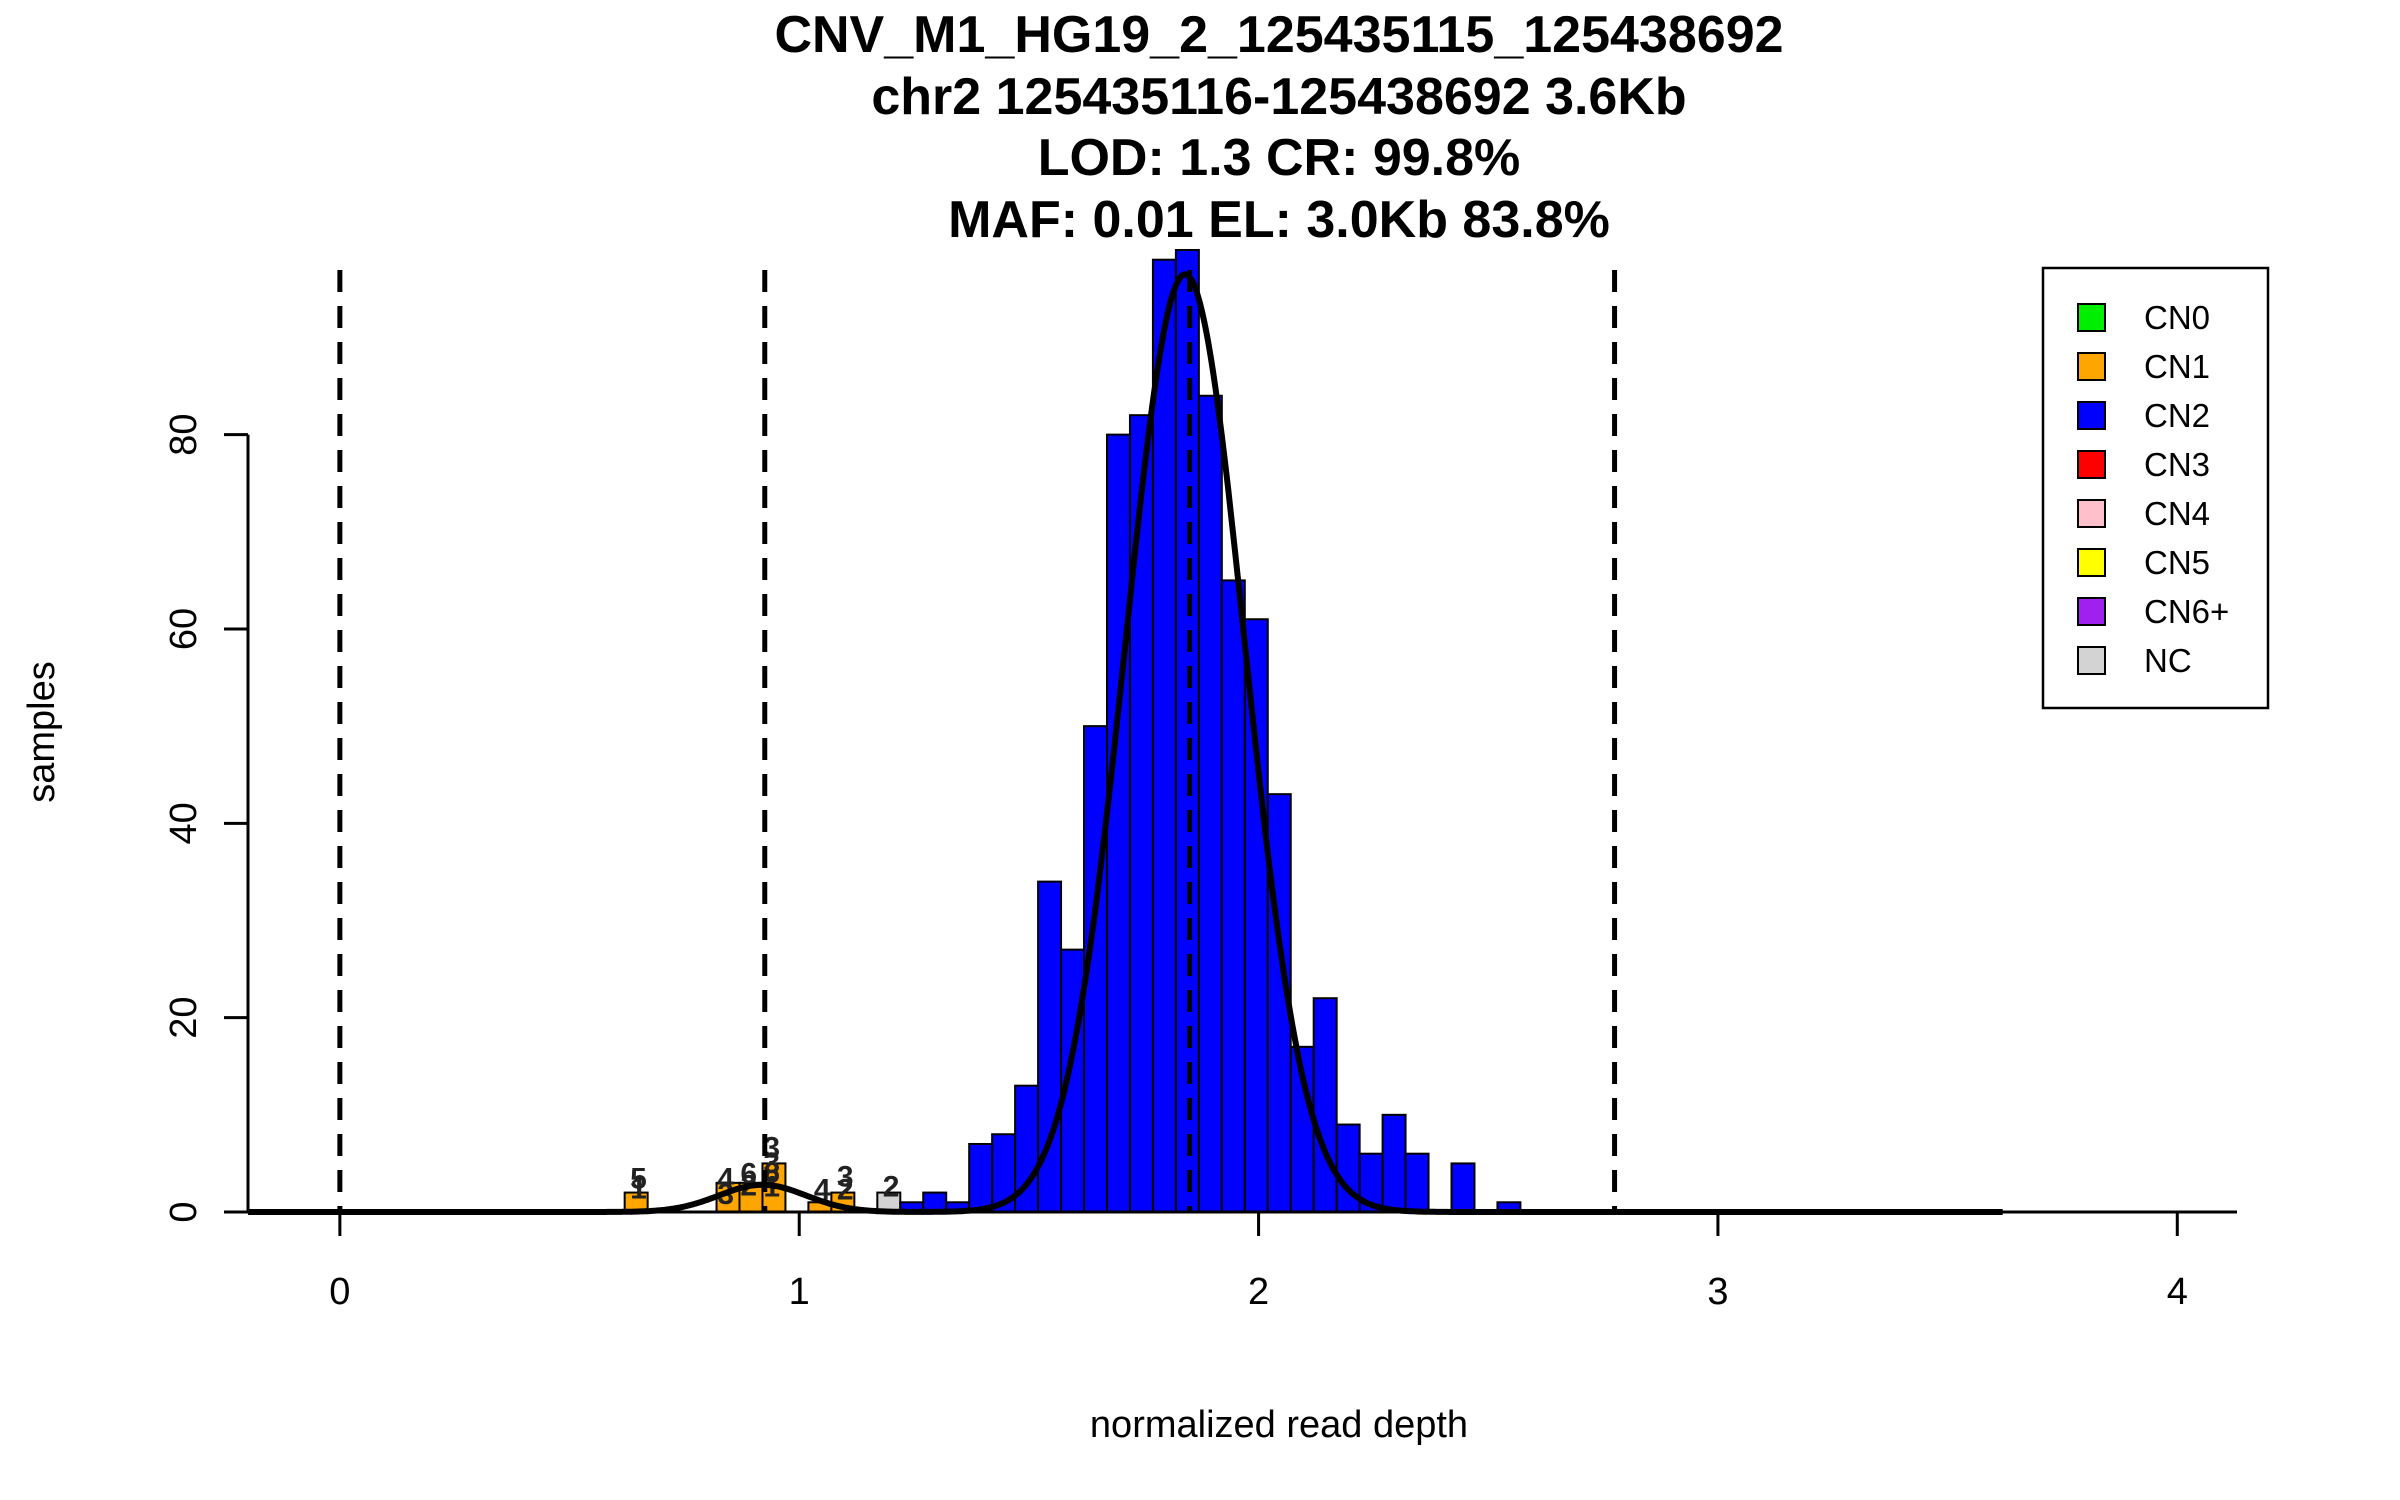  What do you see at coordinates (2186, 611) in the screenshot?
I see `legend-label-cn6-plus: CN6+` at bounding box center [2186, 611].